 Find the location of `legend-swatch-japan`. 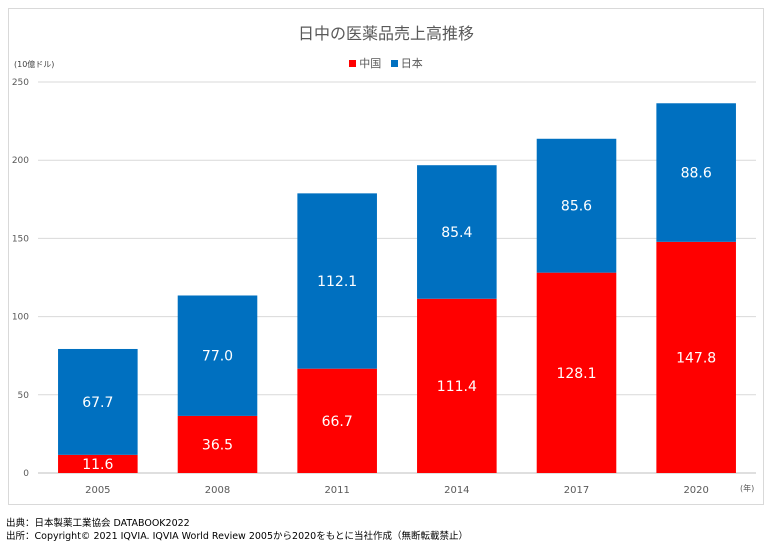

legend-swatch-japan is located at coordinates (394, 63).